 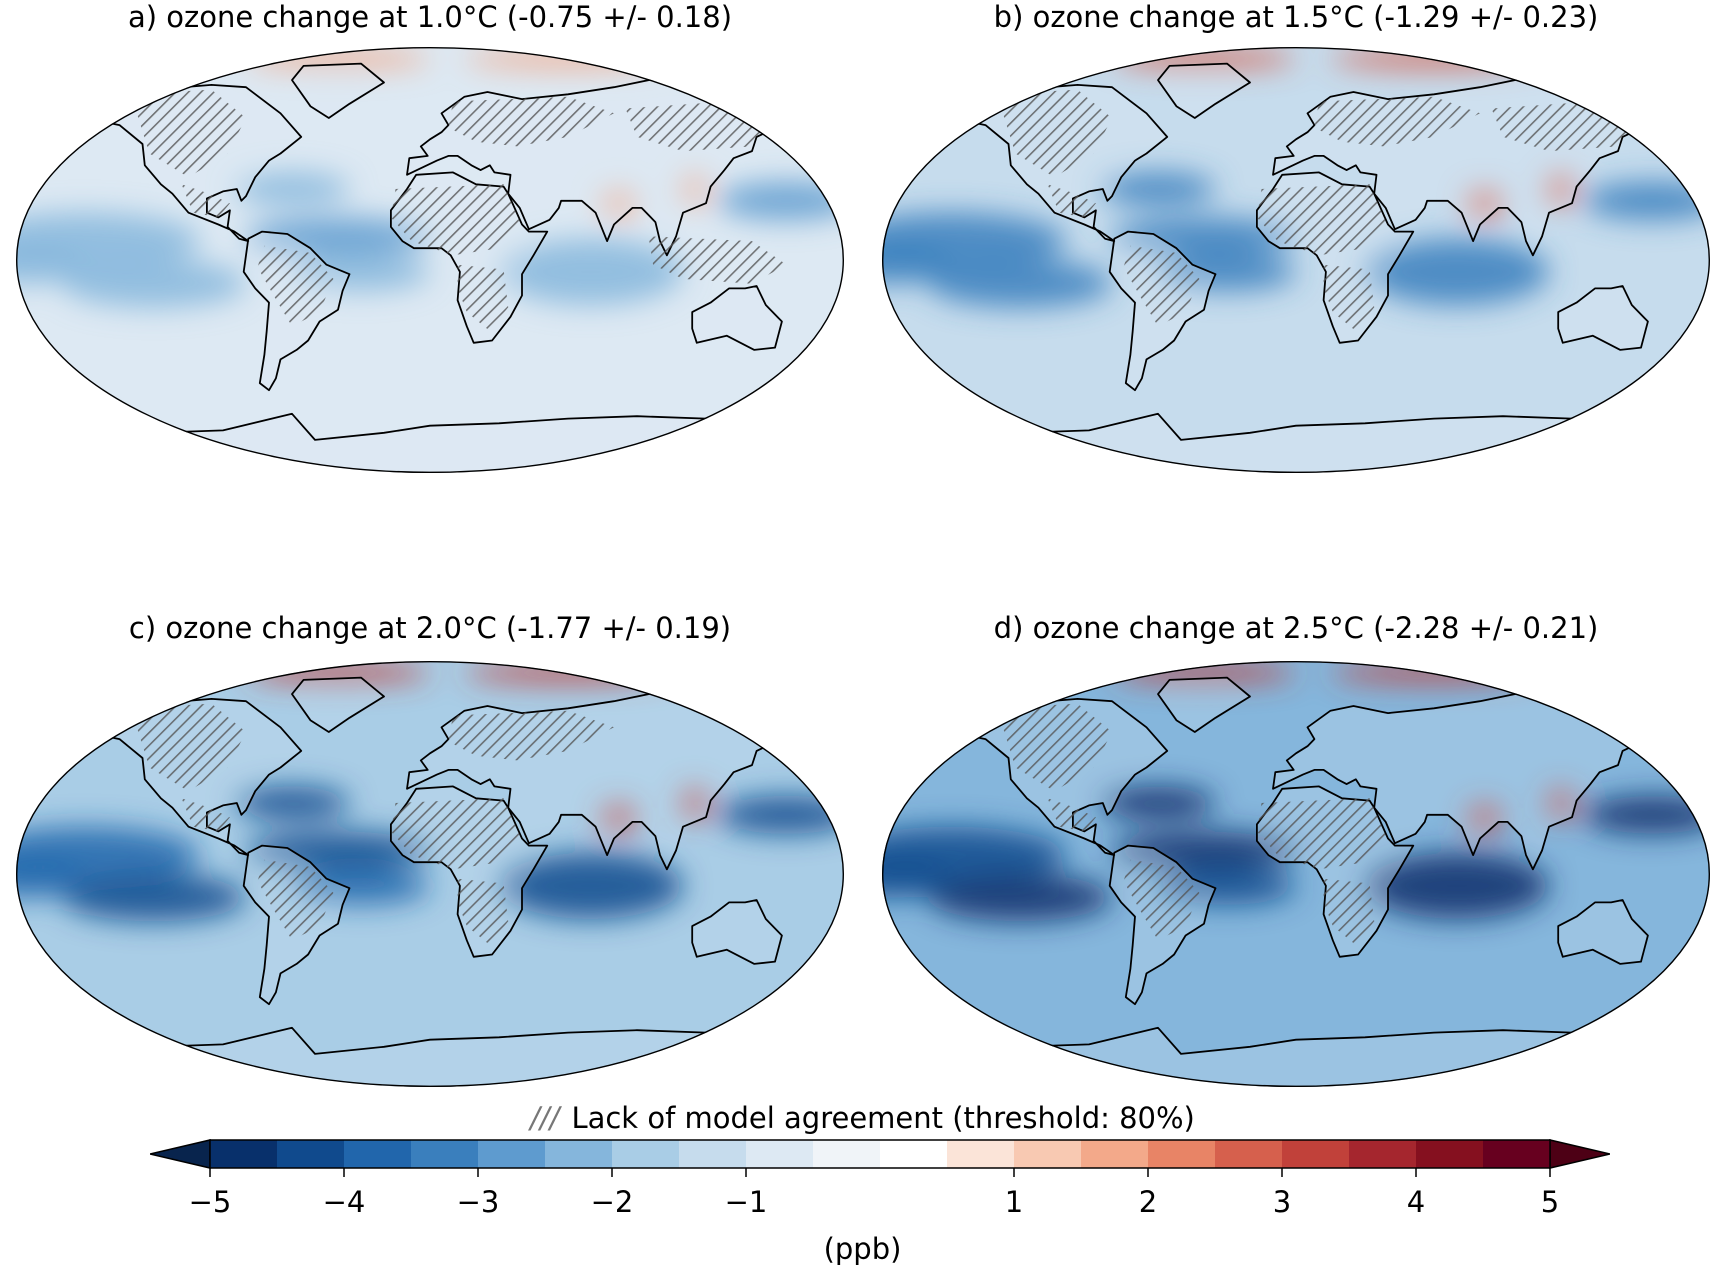 I want to click on colorbar-tick-label: −4, so click(x=344, y=1202).